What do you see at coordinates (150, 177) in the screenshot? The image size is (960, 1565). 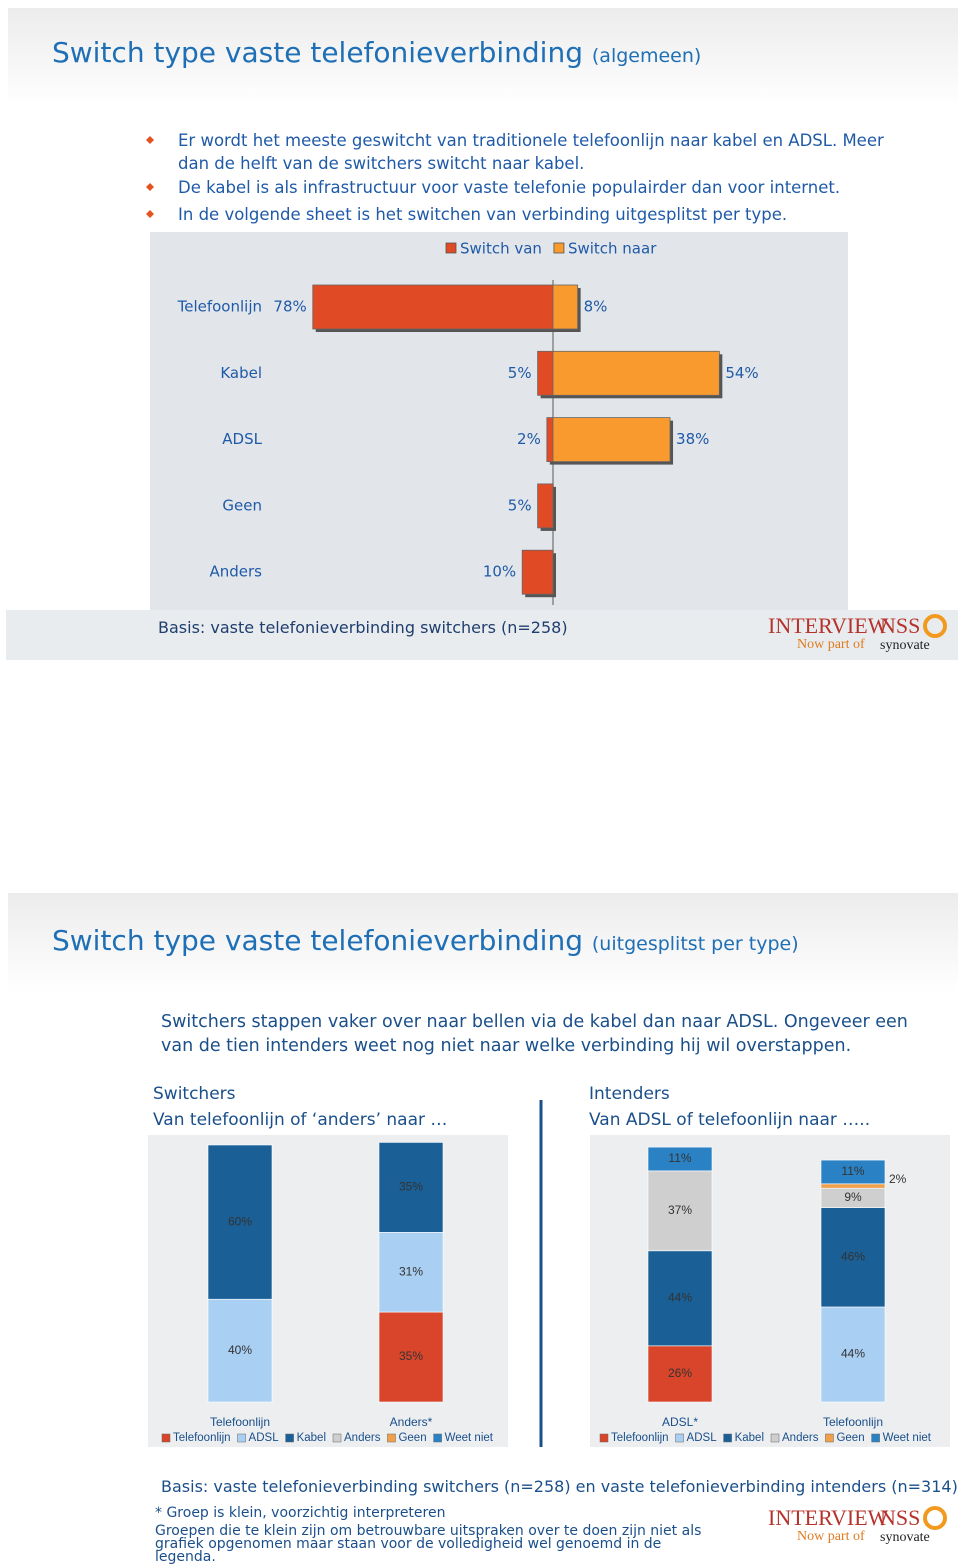 I see `bullet-icons` at bounding box center [150, 177].